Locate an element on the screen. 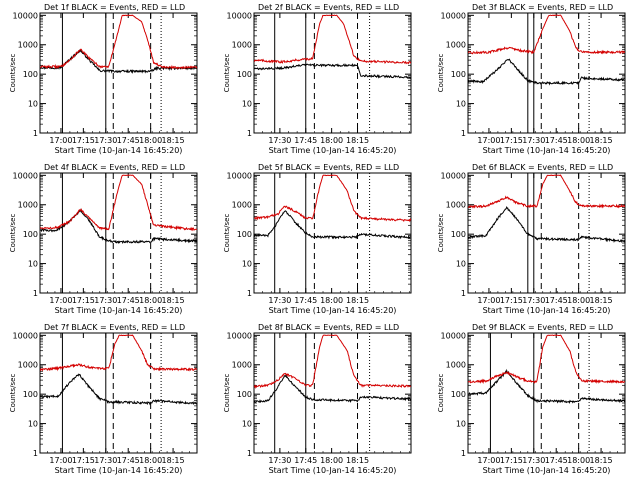  panel-title: Det 4f BLACK = Events, RED = LLD is located at coordinates (114, 167).